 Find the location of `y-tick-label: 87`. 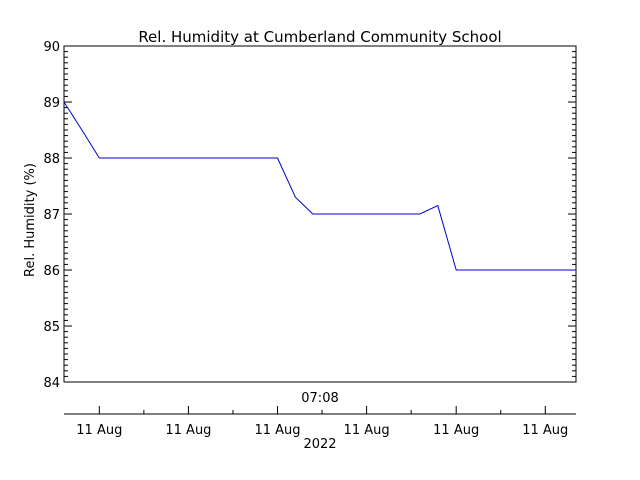

y-tick-label: 87 is located at coordinates (51, 215).